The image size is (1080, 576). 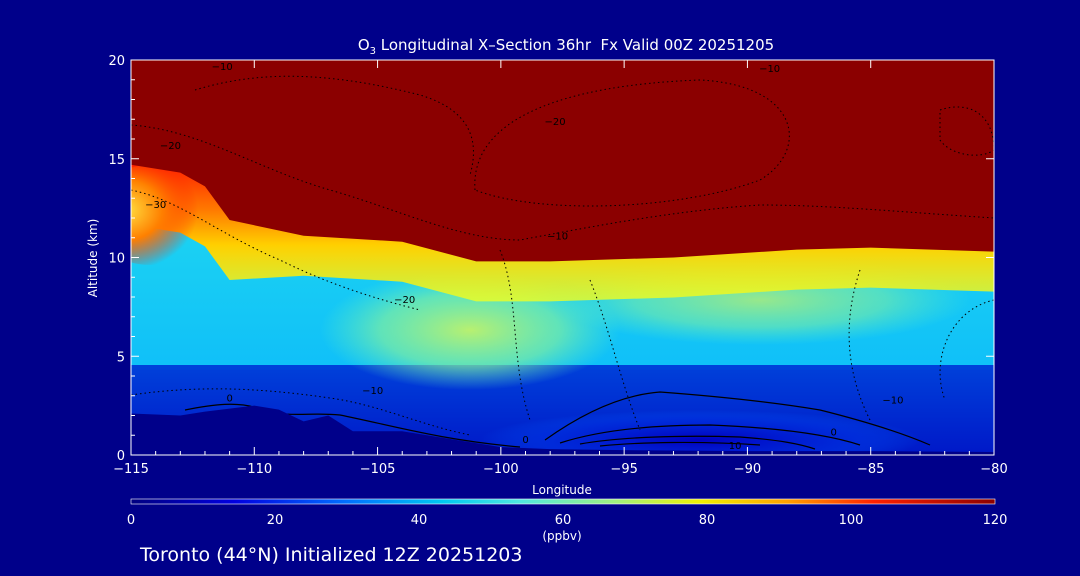 What do you see at coordinates (331, 555) in the screenshot?
I see `footer-caption: Toronto (44°N) Initialized 12Z 20251203` at bounding box center [331, 555].